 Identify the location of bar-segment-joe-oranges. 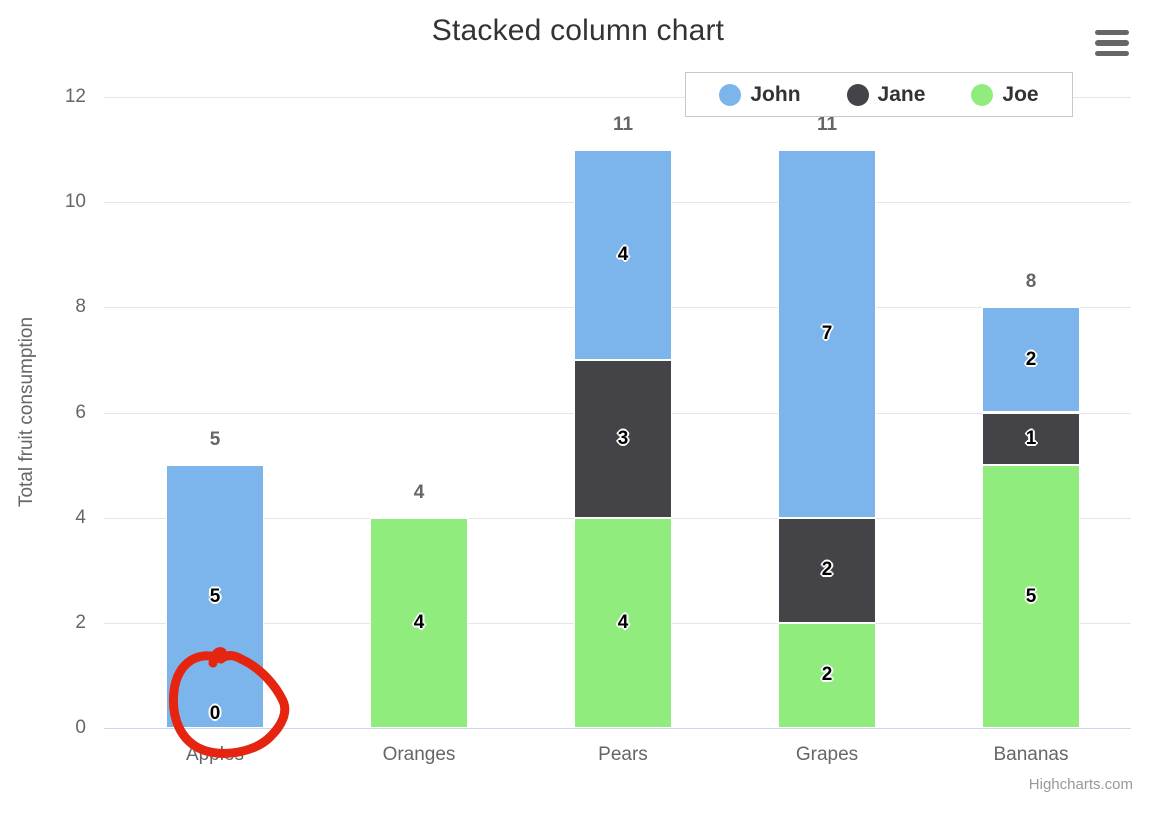
(419, 622).